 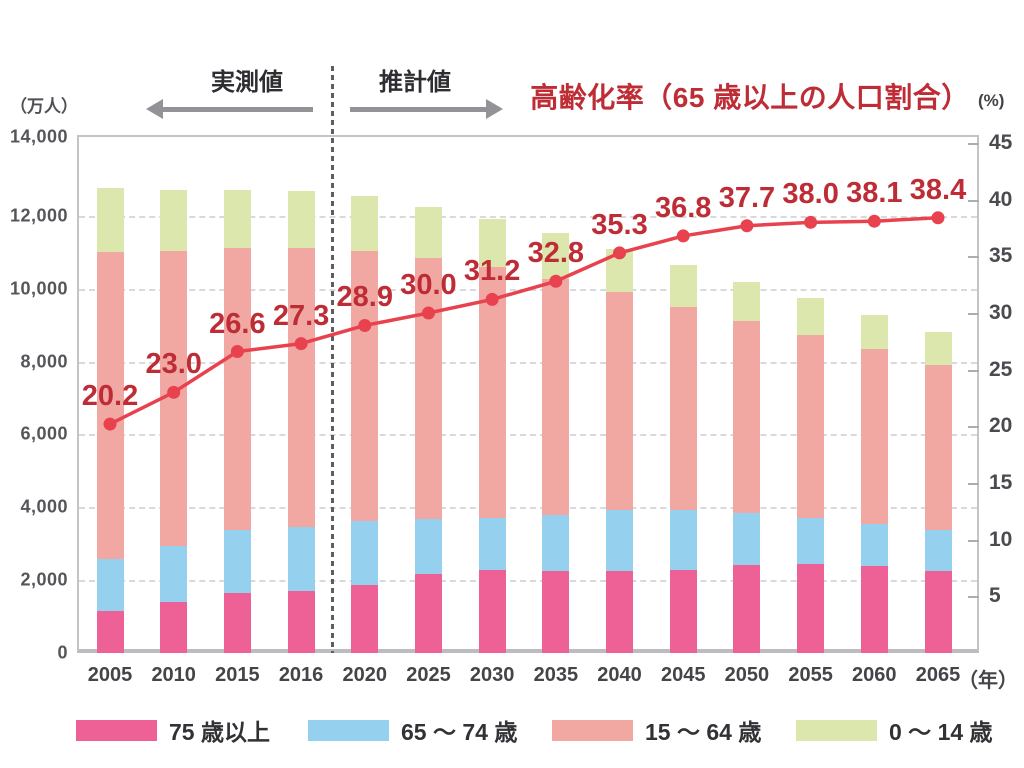 What do you see at coordinates (492, 271) in the screenshot?
I see `rate-label-2030: 31.2` at bounding box center [492, 271].